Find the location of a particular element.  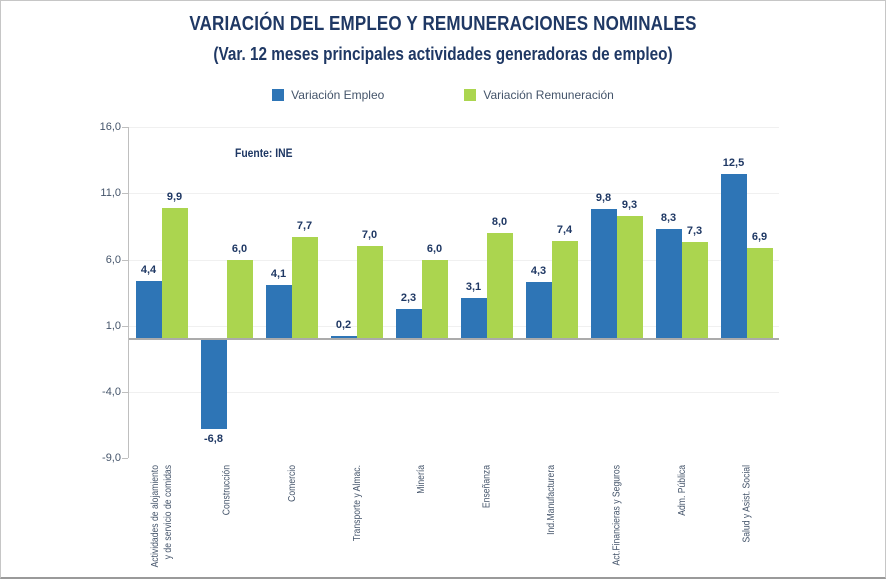

y-tick-label: -9,0 is located at coordinates (111, 458).